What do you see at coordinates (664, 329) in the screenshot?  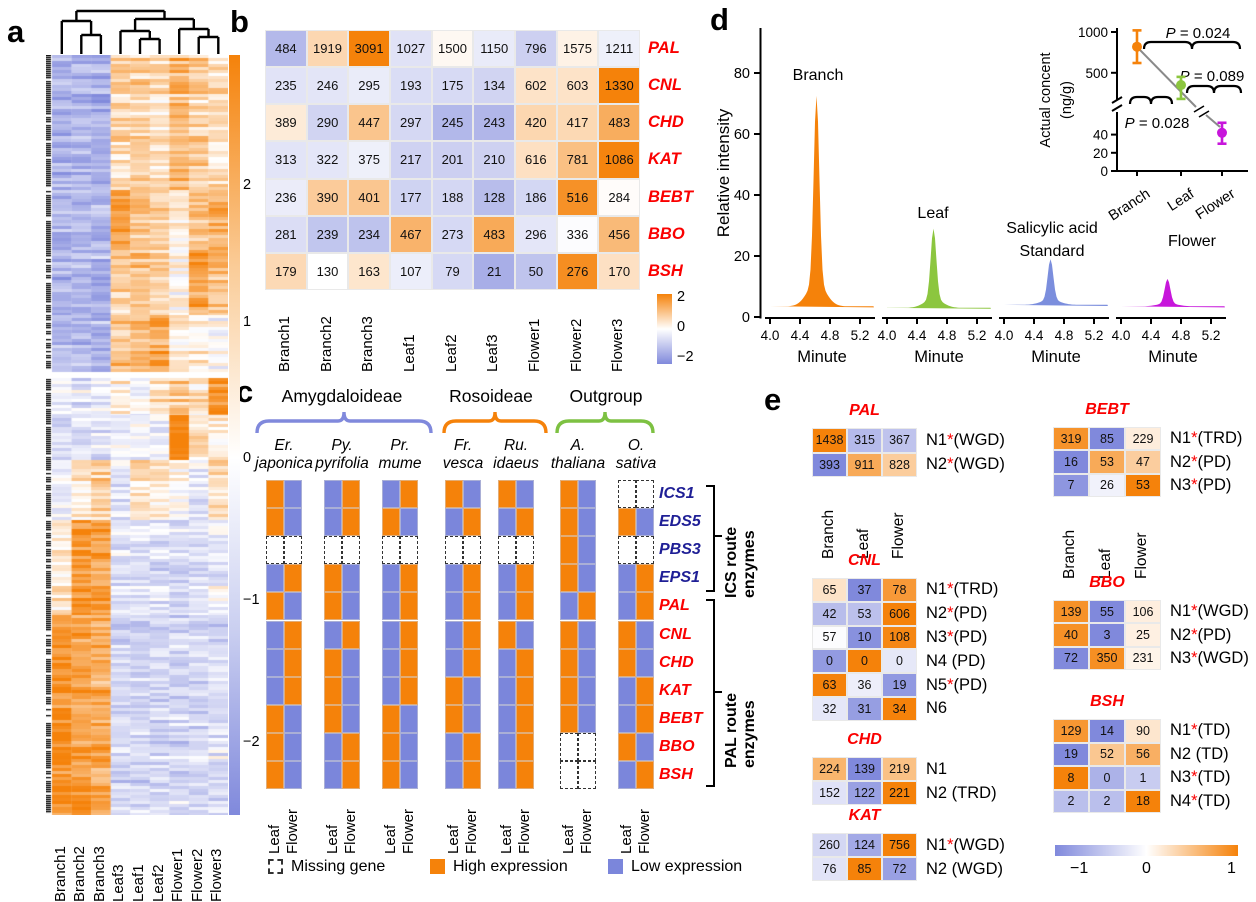 I see `panel-b-colorbar` at bounding box center [664, 329].